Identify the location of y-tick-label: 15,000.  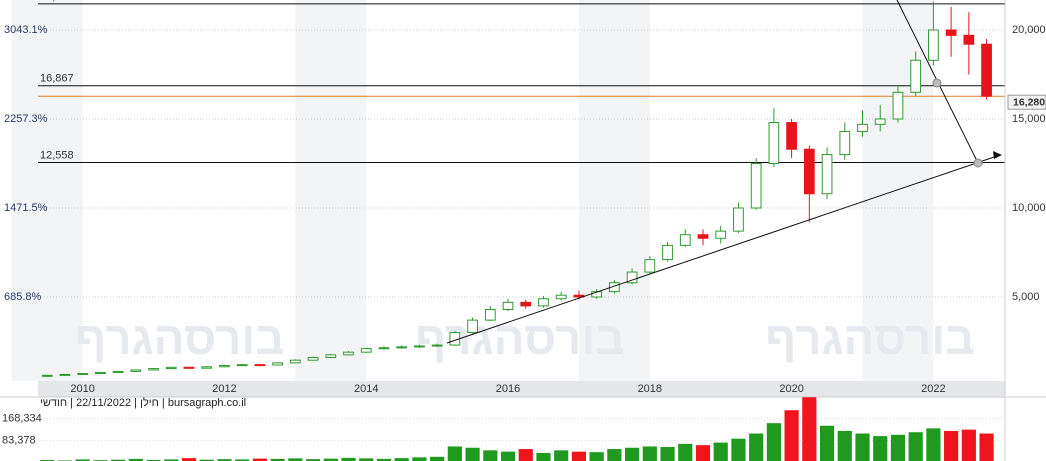
(1029, 119).